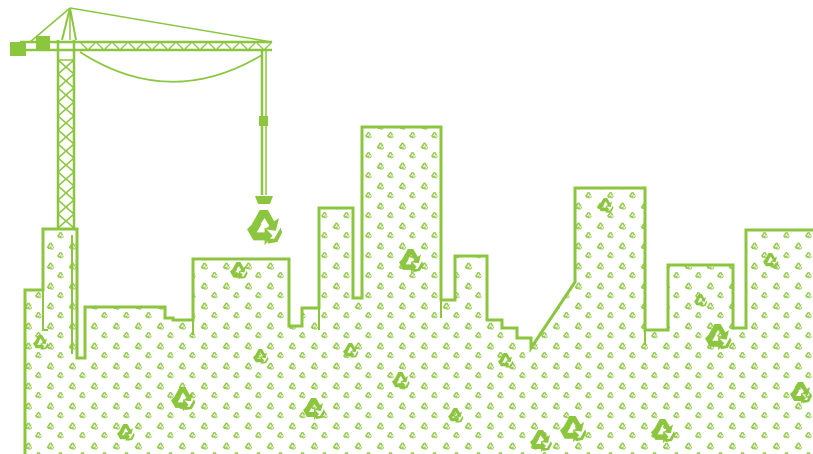 Image resolution: width=813 pixels, height=454 pixels. Describe the element at coordinates (146, 29) in the screenshot. I see `crane-jib` at that location.